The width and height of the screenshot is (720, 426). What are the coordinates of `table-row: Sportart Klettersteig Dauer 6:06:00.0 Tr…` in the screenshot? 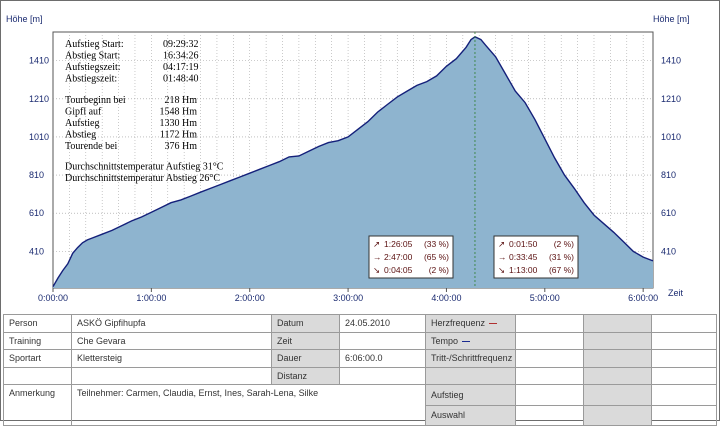 It's located at (360, 358).